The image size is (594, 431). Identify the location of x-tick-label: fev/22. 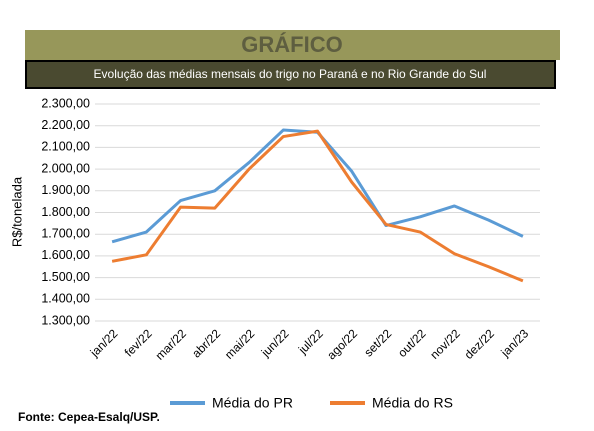
(138, 342).